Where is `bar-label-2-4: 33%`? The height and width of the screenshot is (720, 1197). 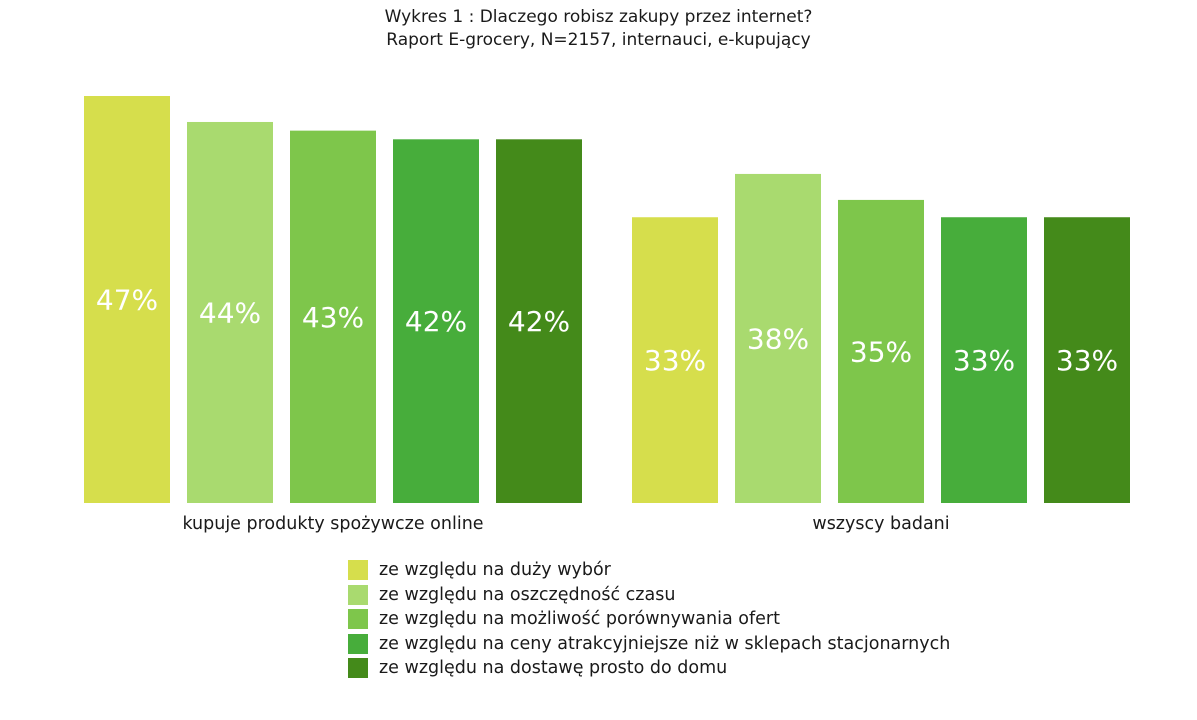
bar-label-2-4: 33% is located at coordinates (984, 360).